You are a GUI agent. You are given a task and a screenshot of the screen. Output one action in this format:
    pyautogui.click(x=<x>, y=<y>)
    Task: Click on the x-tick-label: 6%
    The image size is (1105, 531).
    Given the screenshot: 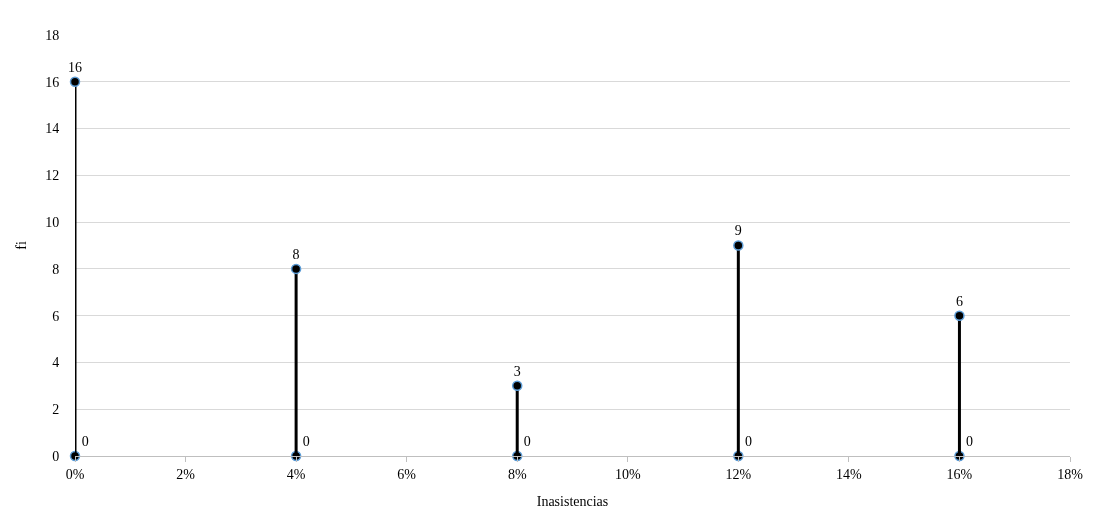 What is the action you would take?
    pyautogui.click(x=407, y=474)
    